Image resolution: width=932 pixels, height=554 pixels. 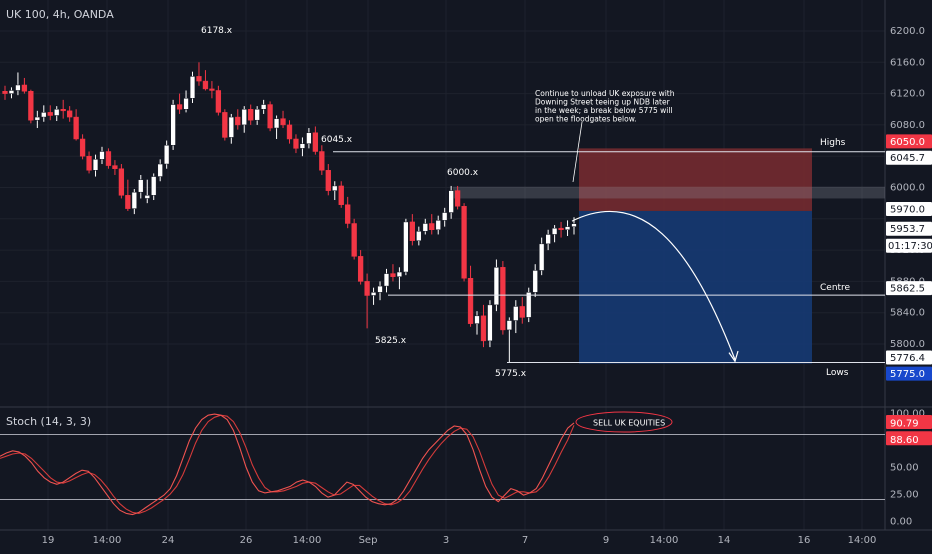 What do you see at coordinates (835, 288) in the screenshot?
I see `label-centre: Centre` at bounding box center [835, 288].